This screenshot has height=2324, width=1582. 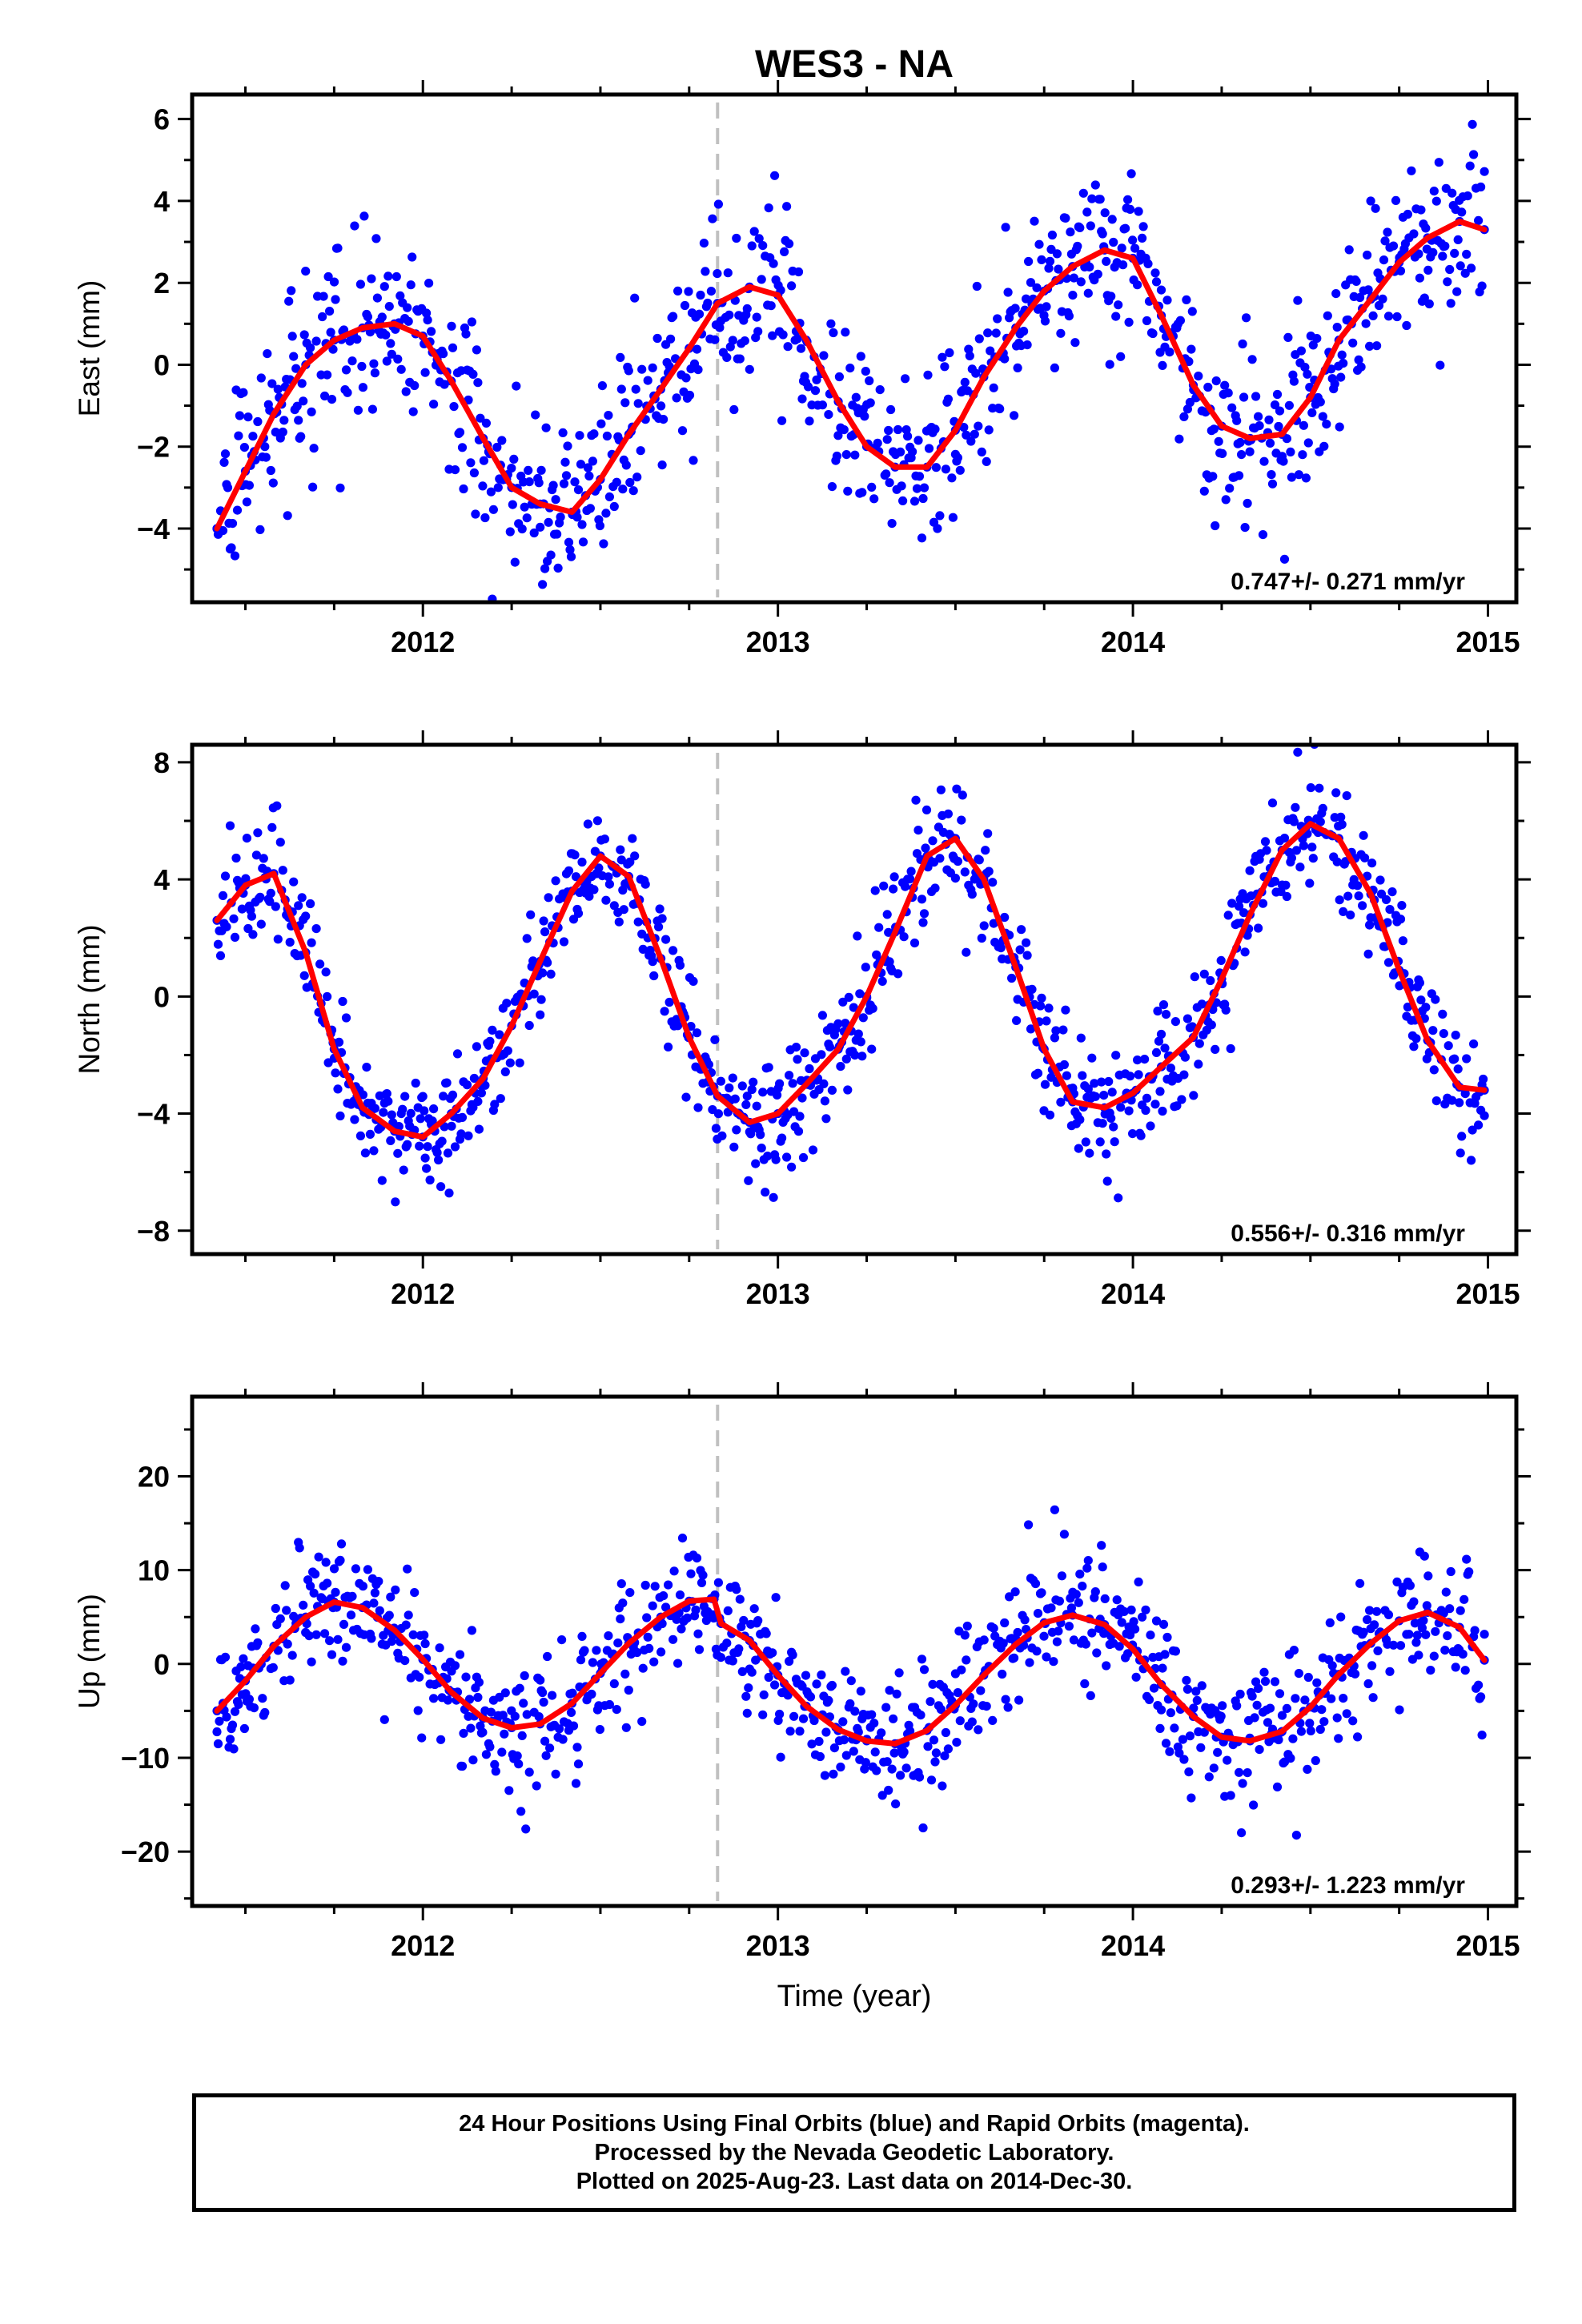 I want to click on panel-3-rate-label: 0.293+/- 1.223 mm/yr, so click(x=1348, y=1886).